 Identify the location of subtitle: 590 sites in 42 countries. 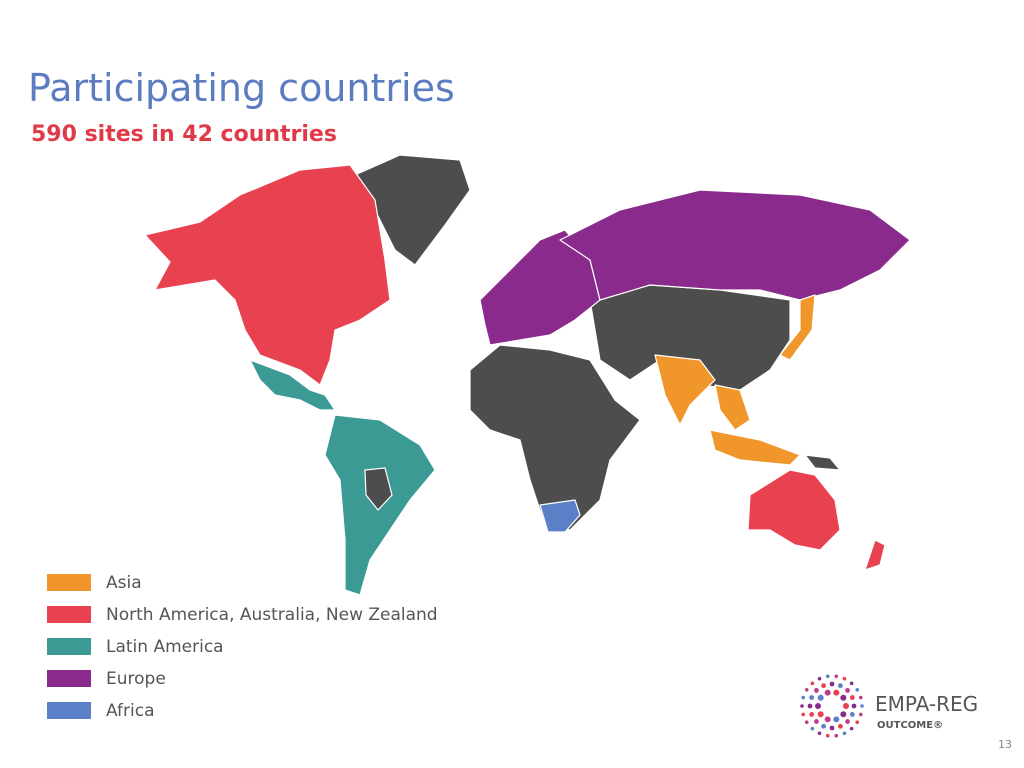
(184, 134).